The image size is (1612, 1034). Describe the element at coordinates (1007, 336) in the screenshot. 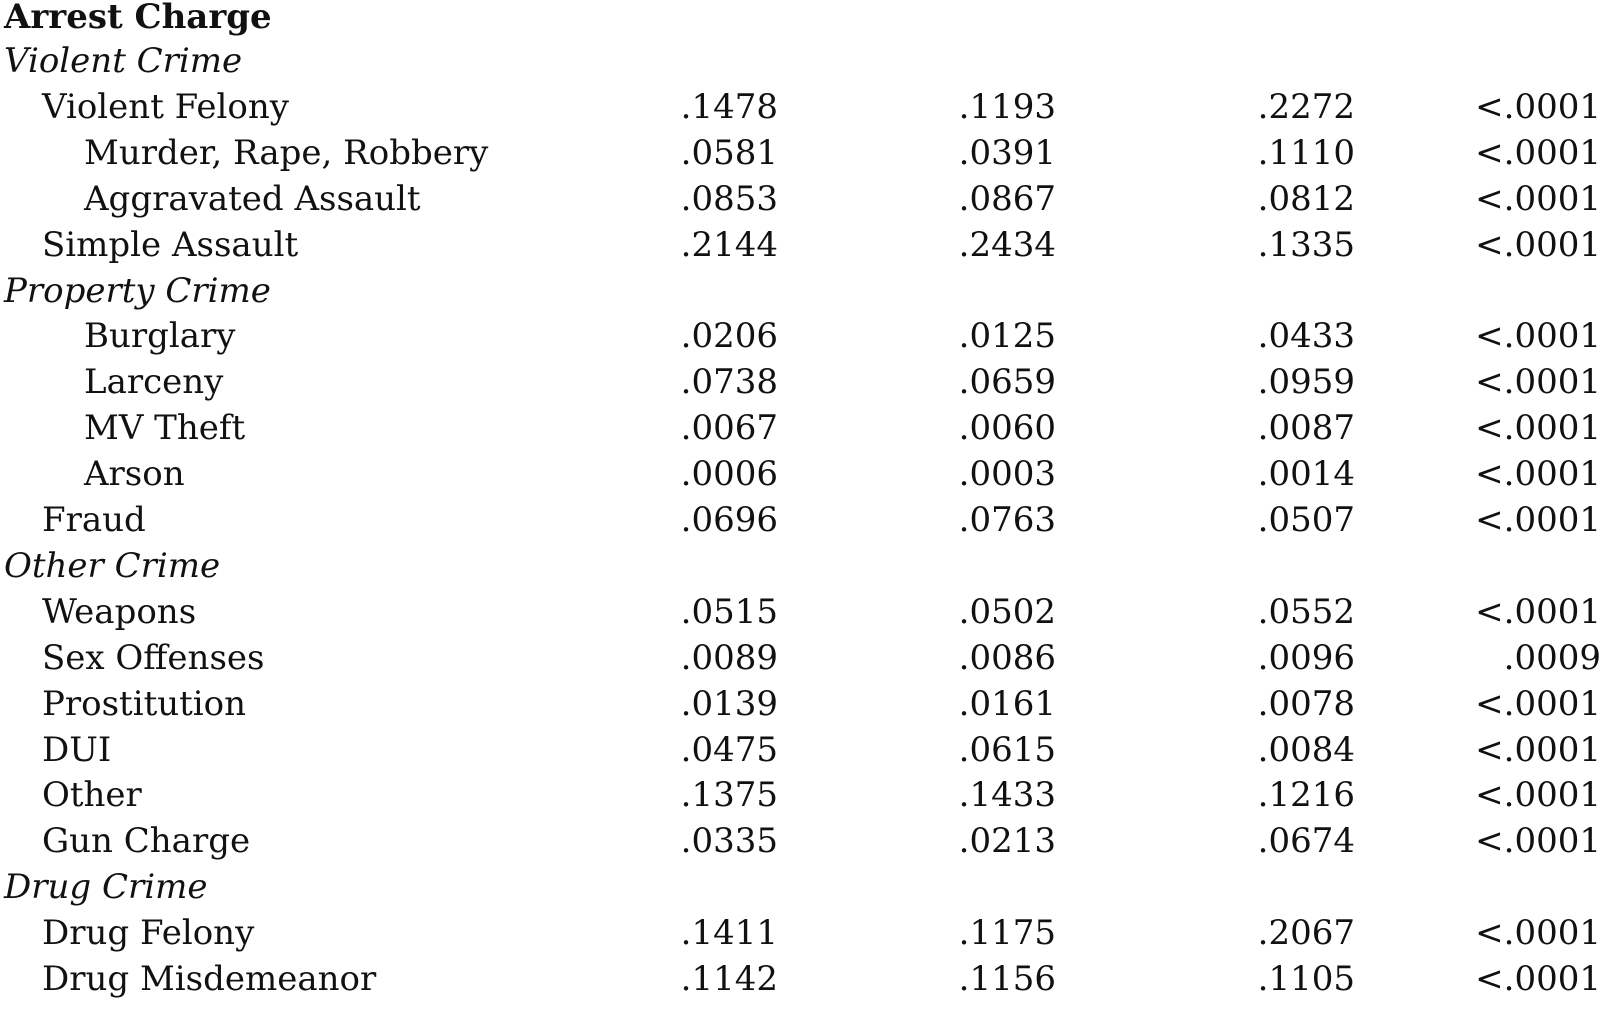

I see `value-cell-col2: .0125` at that location.